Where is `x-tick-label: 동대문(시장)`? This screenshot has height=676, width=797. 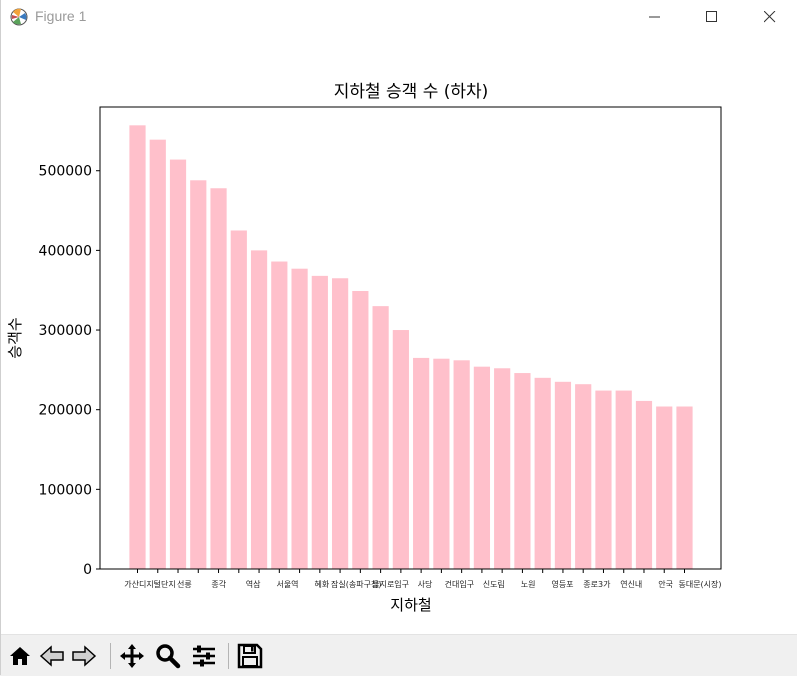
x-tick-label: 동대문(시장) is located at coordinates (699, 584).